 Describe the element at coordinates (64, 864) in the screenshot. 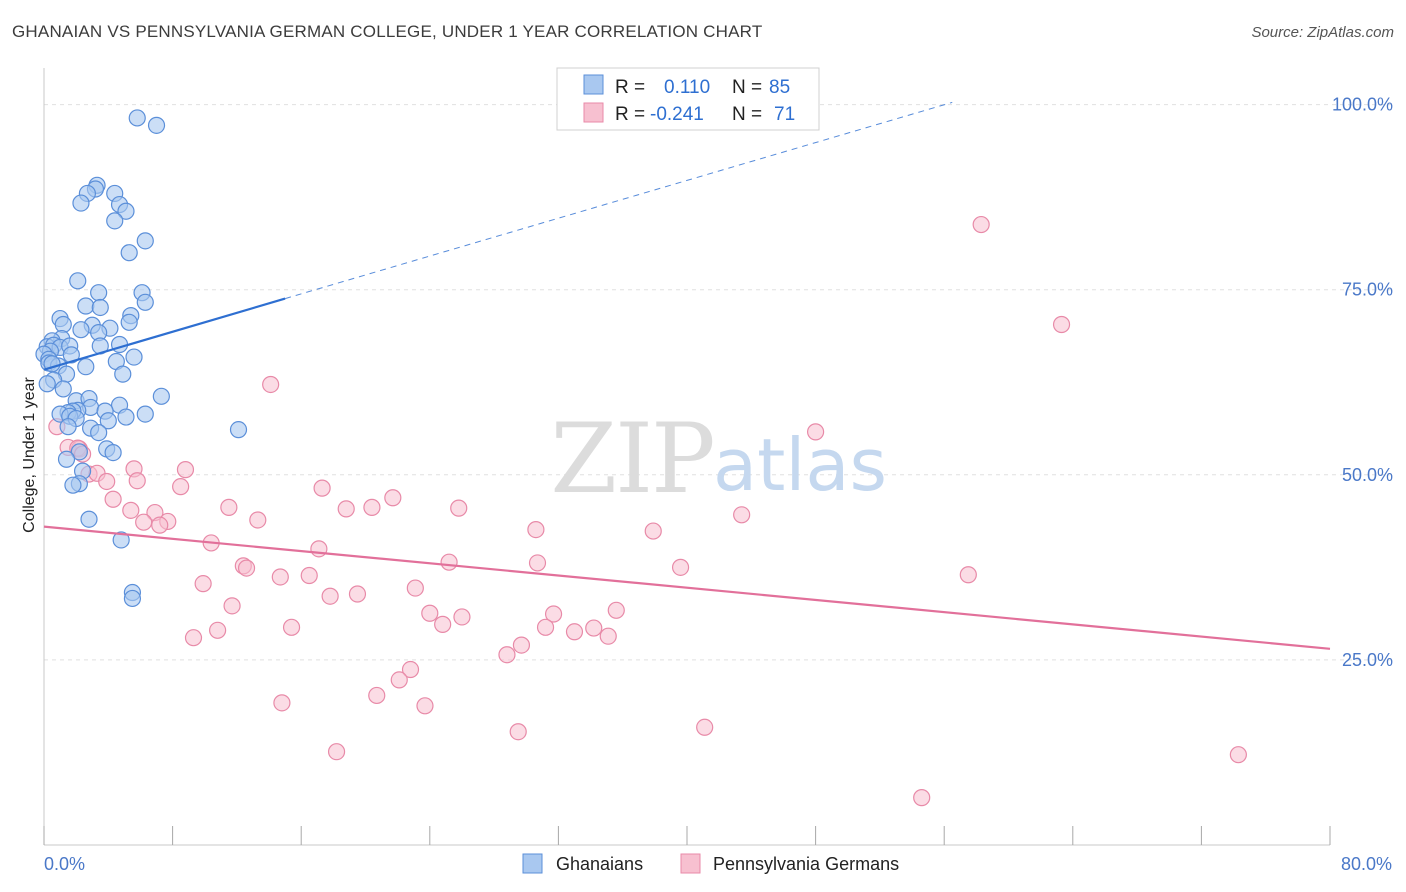

I see `x-tick-label-0: 0.0%` at that location.